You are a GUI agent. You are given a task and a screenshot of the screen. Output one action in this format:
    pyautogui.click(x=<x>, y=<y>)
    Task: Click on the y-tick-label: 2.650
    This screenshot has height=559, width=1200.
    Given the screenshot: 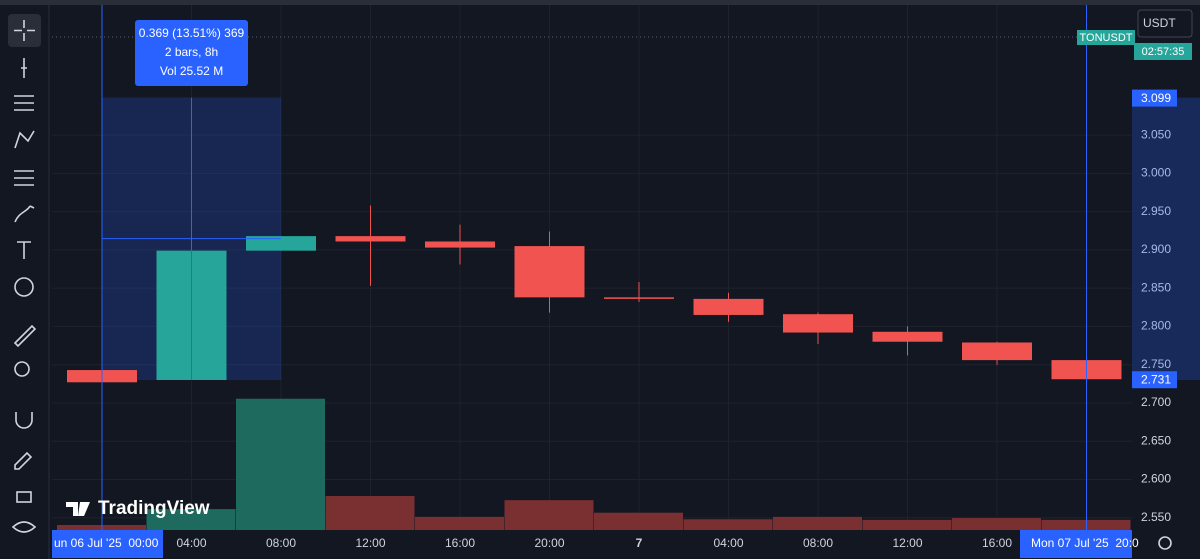 What is the action you would take?
    pyautogui.click(x=1156, y=440)
    